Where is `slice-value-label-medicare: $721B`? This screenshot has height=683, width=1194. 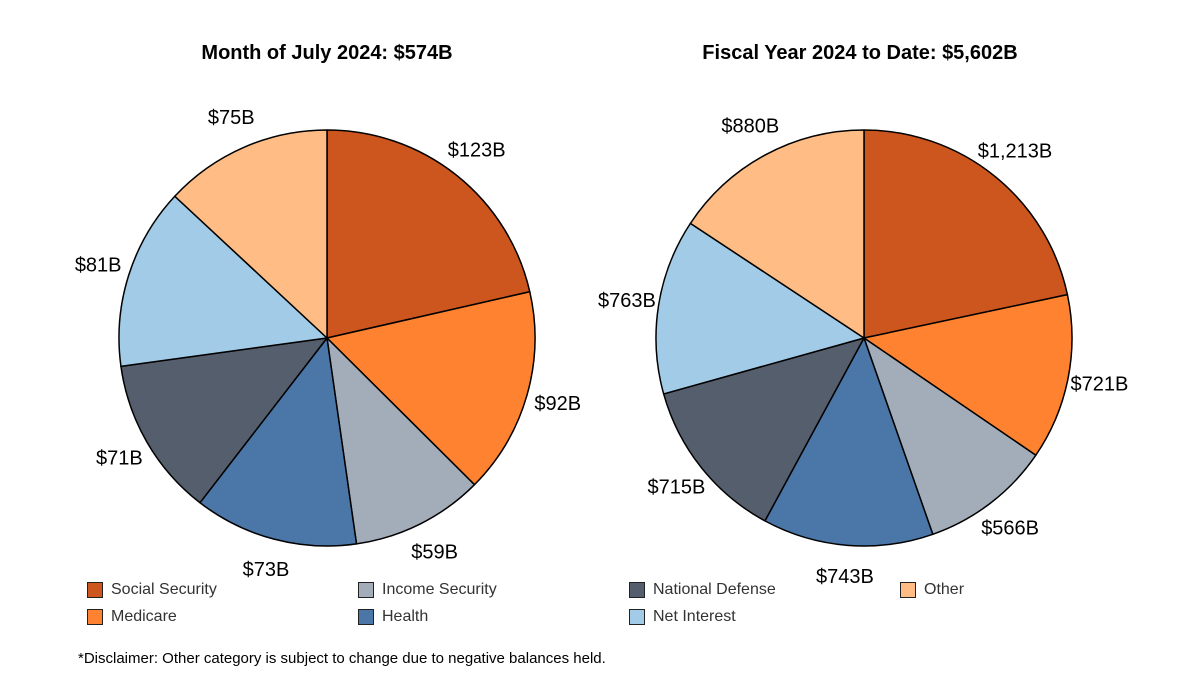
slice-value-label-medicare: $721B is located at coordinates (1100, 384).